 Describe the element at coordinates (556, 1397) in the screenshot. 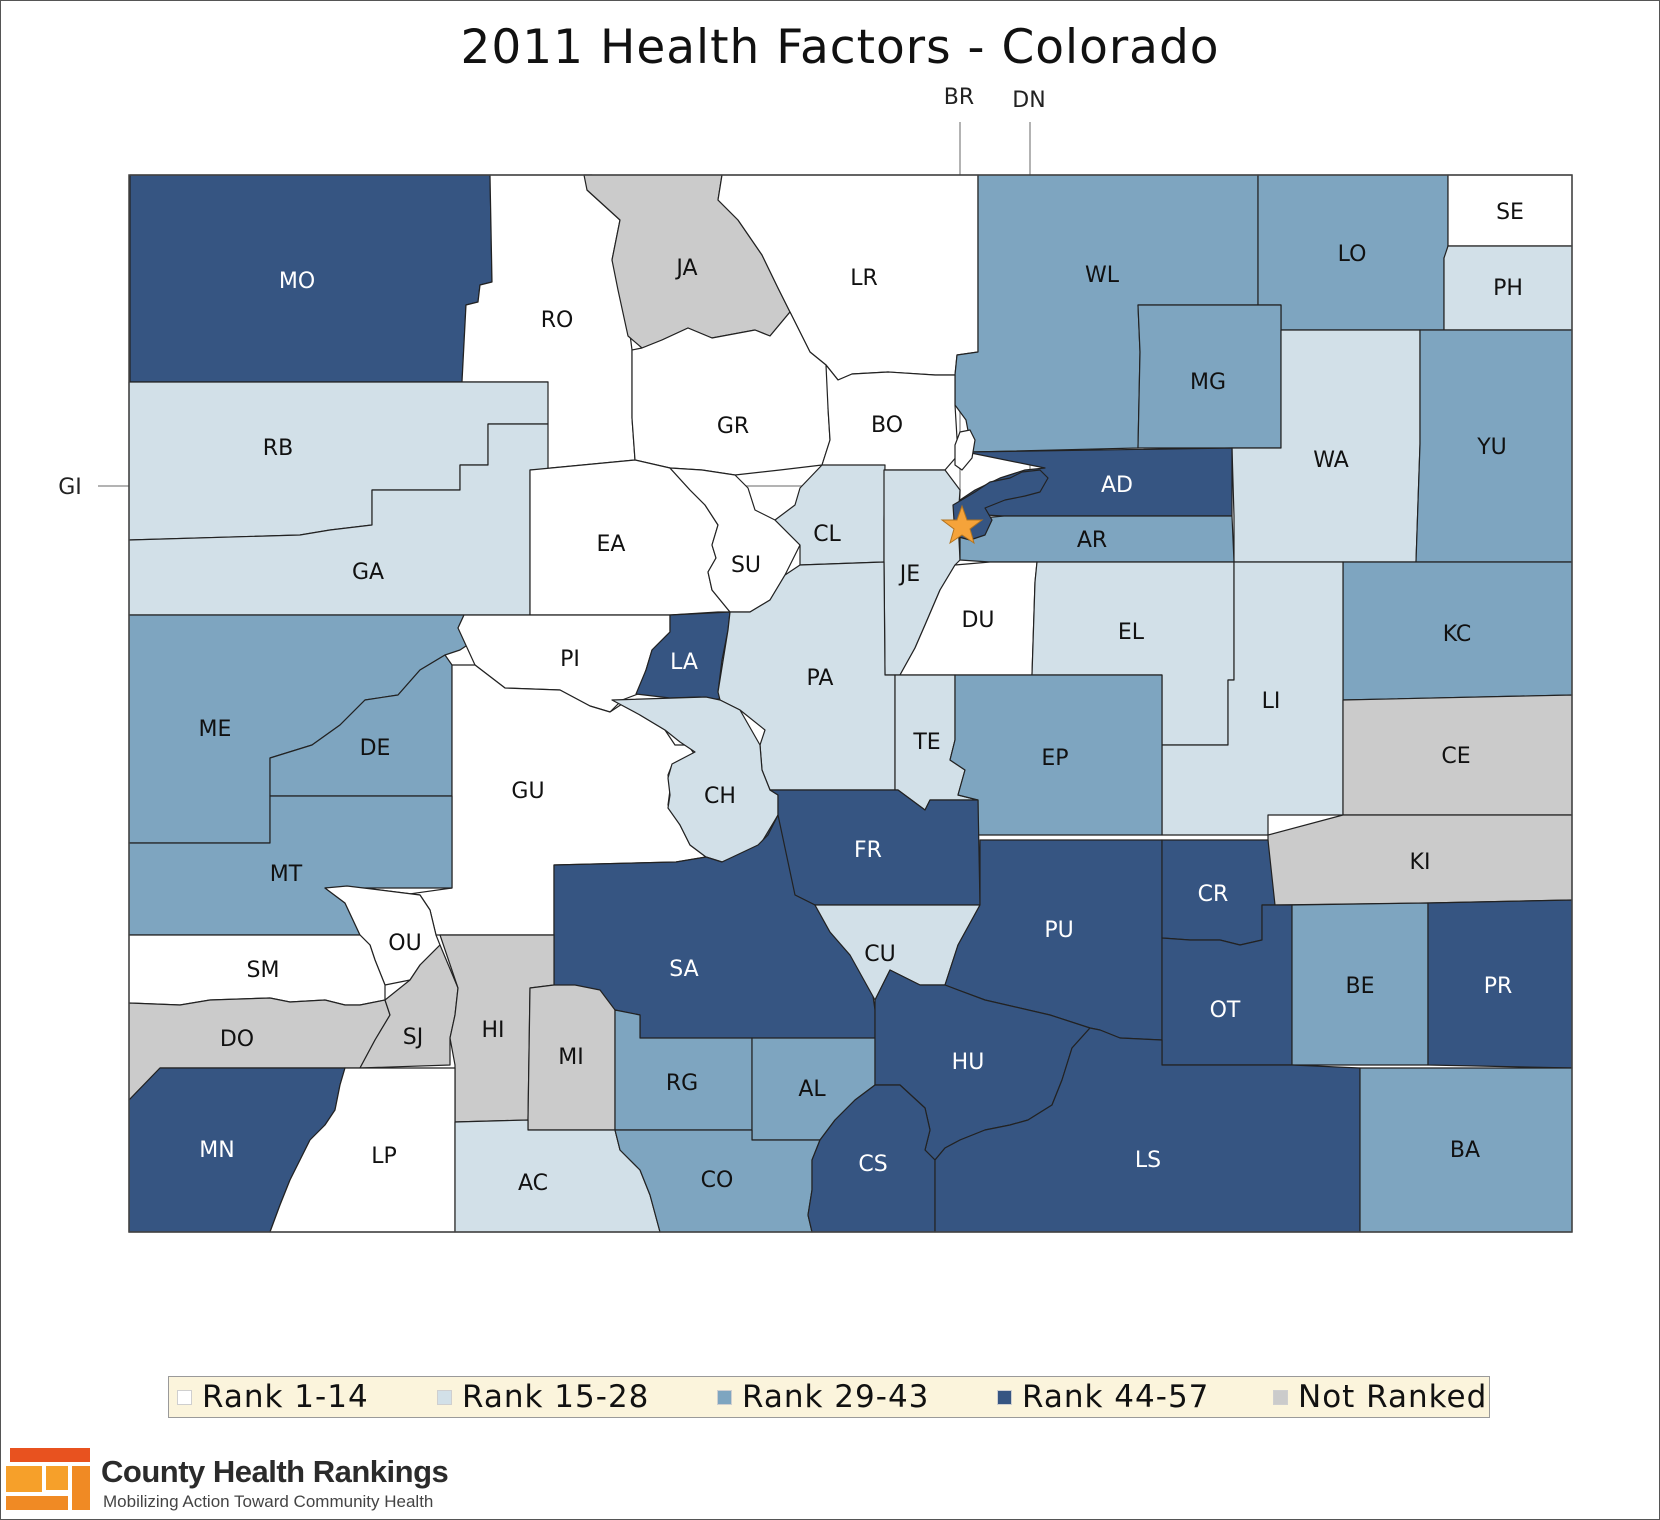

I see `legend-label: Rank 15-28` at that location.